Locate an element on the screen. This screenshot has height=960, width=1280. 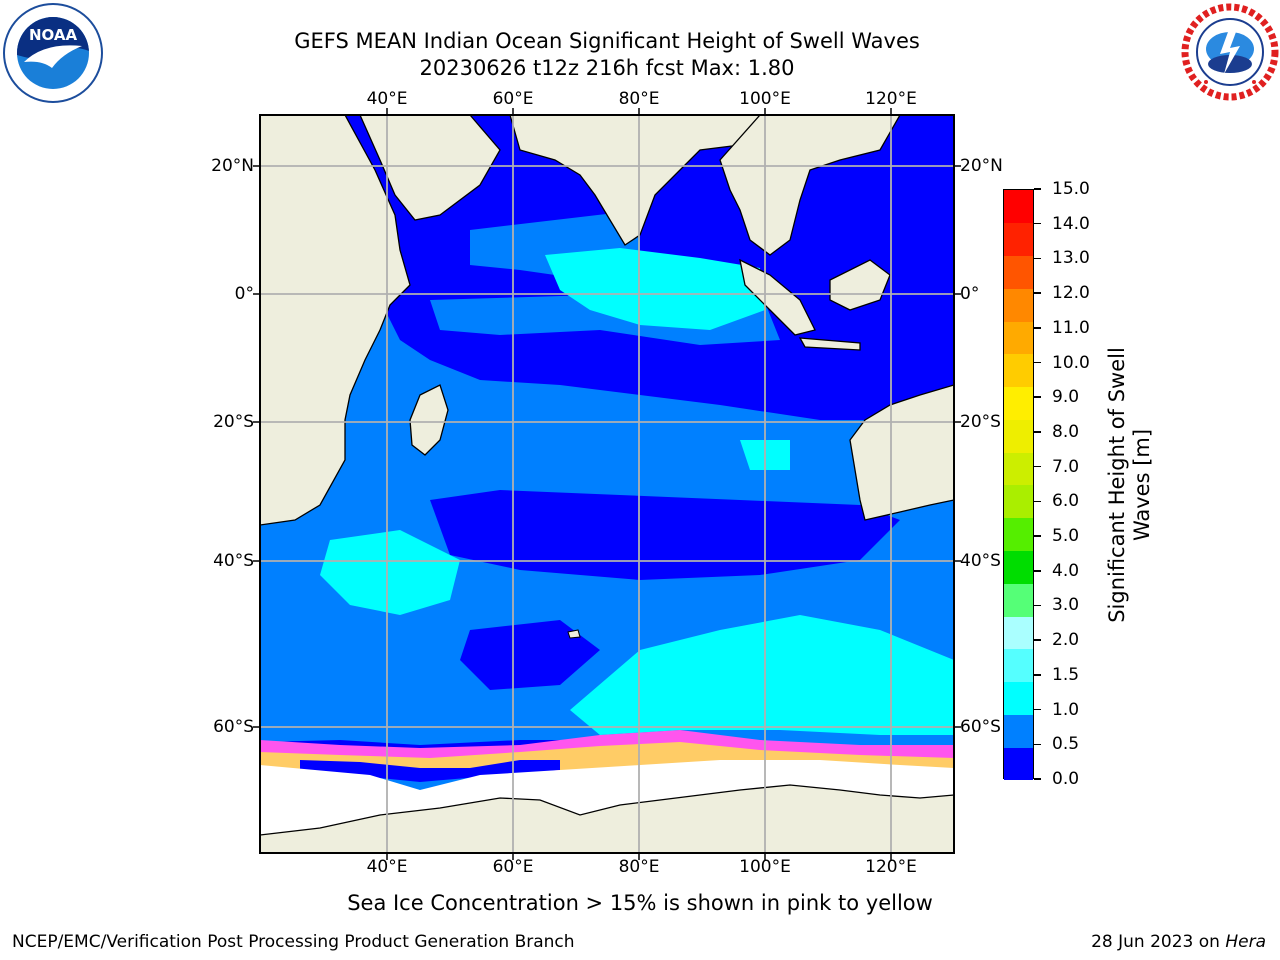
land-madagascar is located at coordinates (429, 420).